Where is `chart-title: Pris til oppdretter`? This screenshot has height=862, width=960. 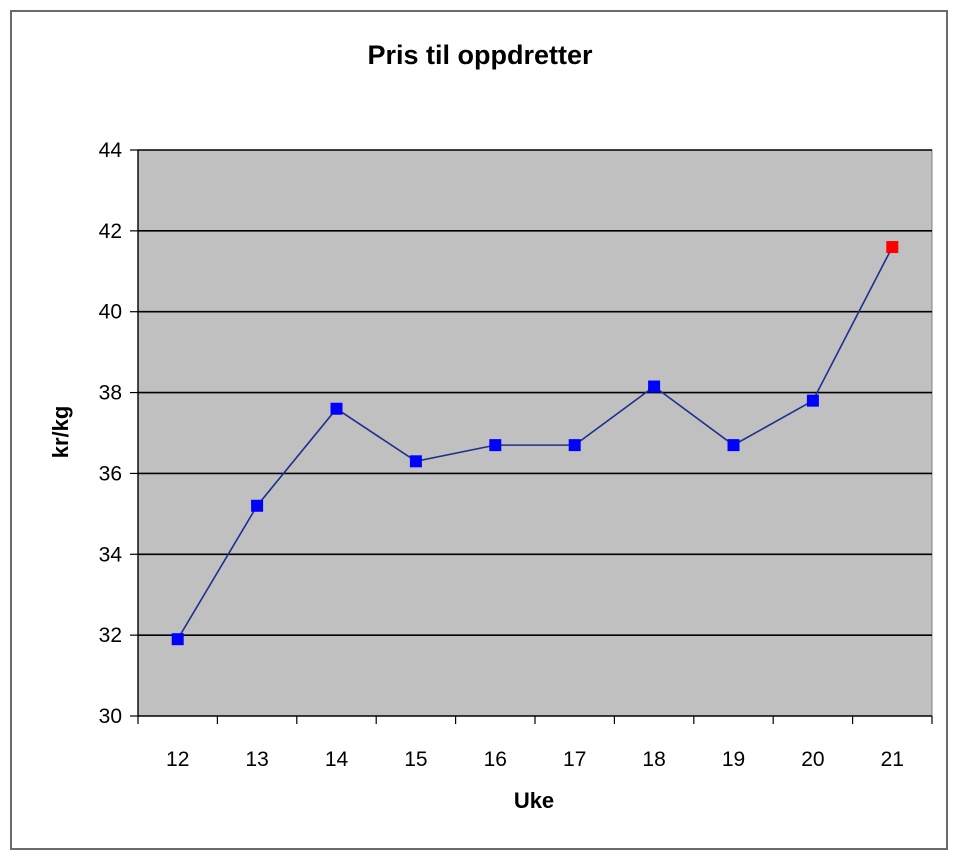
chart-title: Pris til oppdretter is located at coordinates (480, 55).